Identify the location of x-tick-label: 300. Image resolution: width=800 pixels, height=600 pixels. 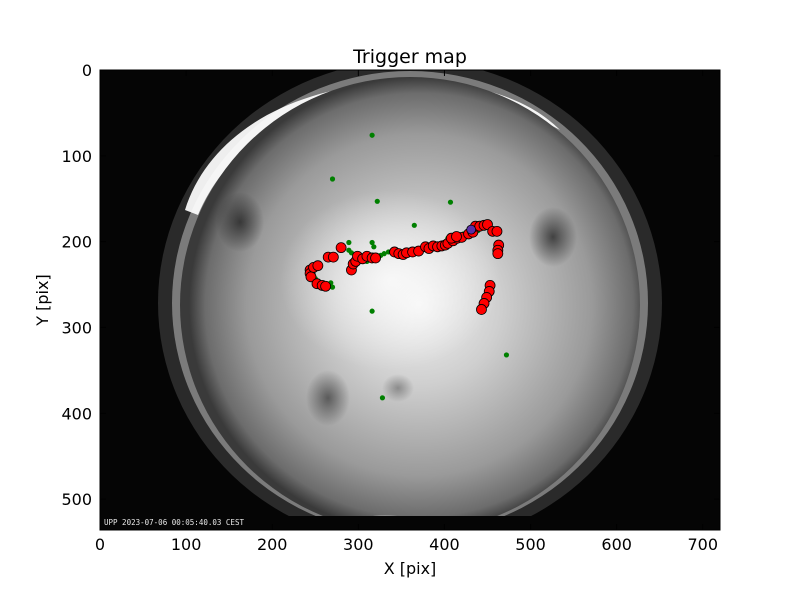
(358, 544).